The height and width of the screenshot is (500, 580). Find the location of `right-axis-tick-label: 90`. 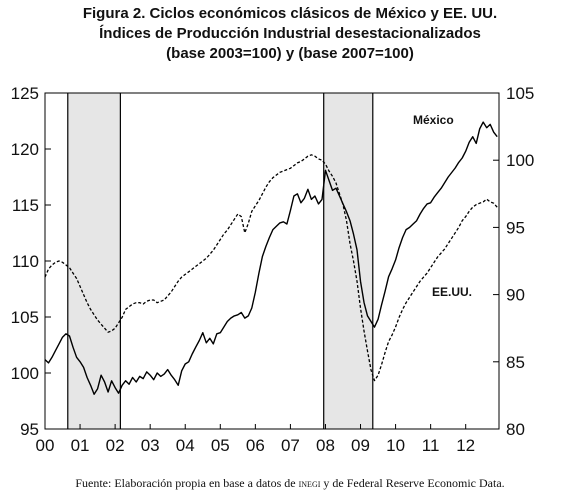

right-axis-tick-label: 90 is located at coordinates (515, 295).